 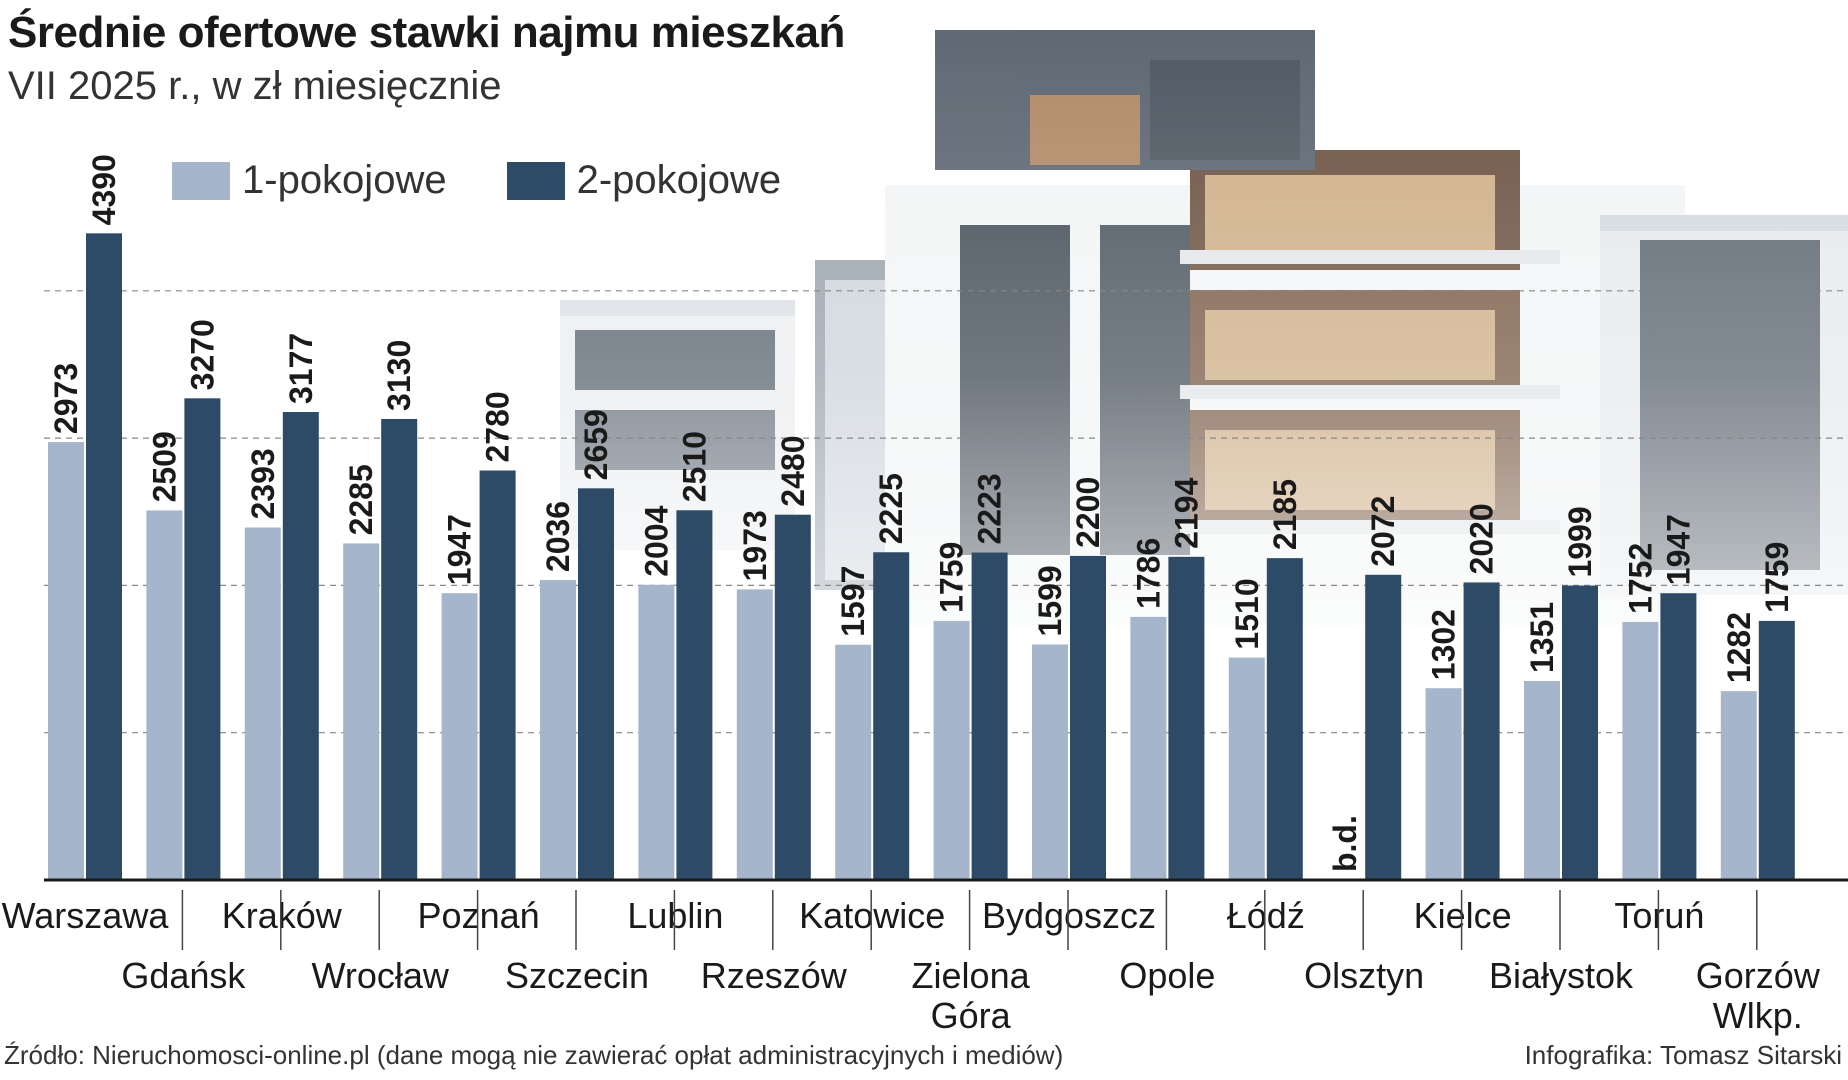 I want to click on value-label-two-room-16: 1947, so click(x=1678, y=549).